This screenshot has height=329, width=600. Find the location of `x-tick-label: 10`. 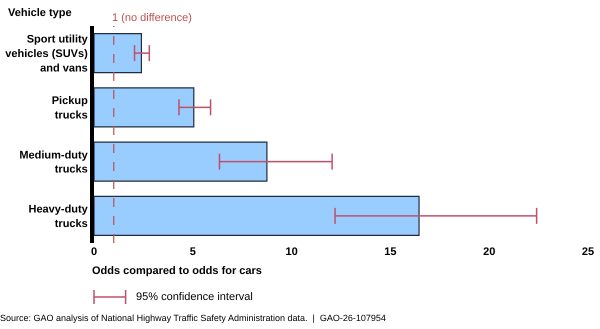

x-tick-label: 10 is located at coordinates (291, 252).